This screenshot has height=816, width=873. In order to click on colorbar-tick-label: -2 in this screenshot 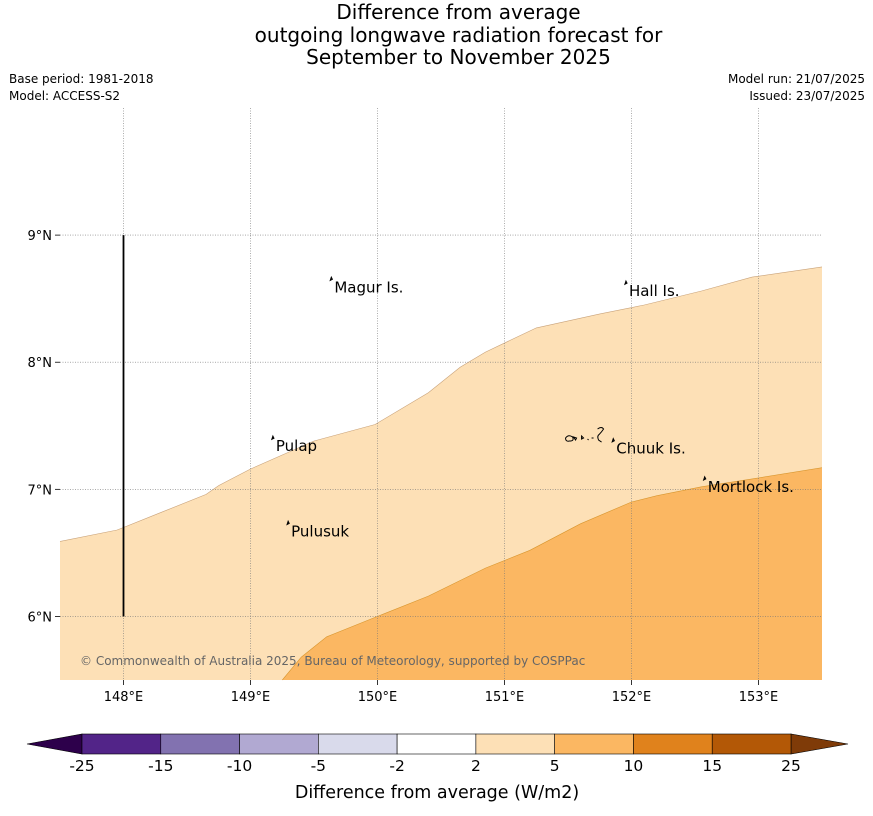, I will do `click(396, 766)`.